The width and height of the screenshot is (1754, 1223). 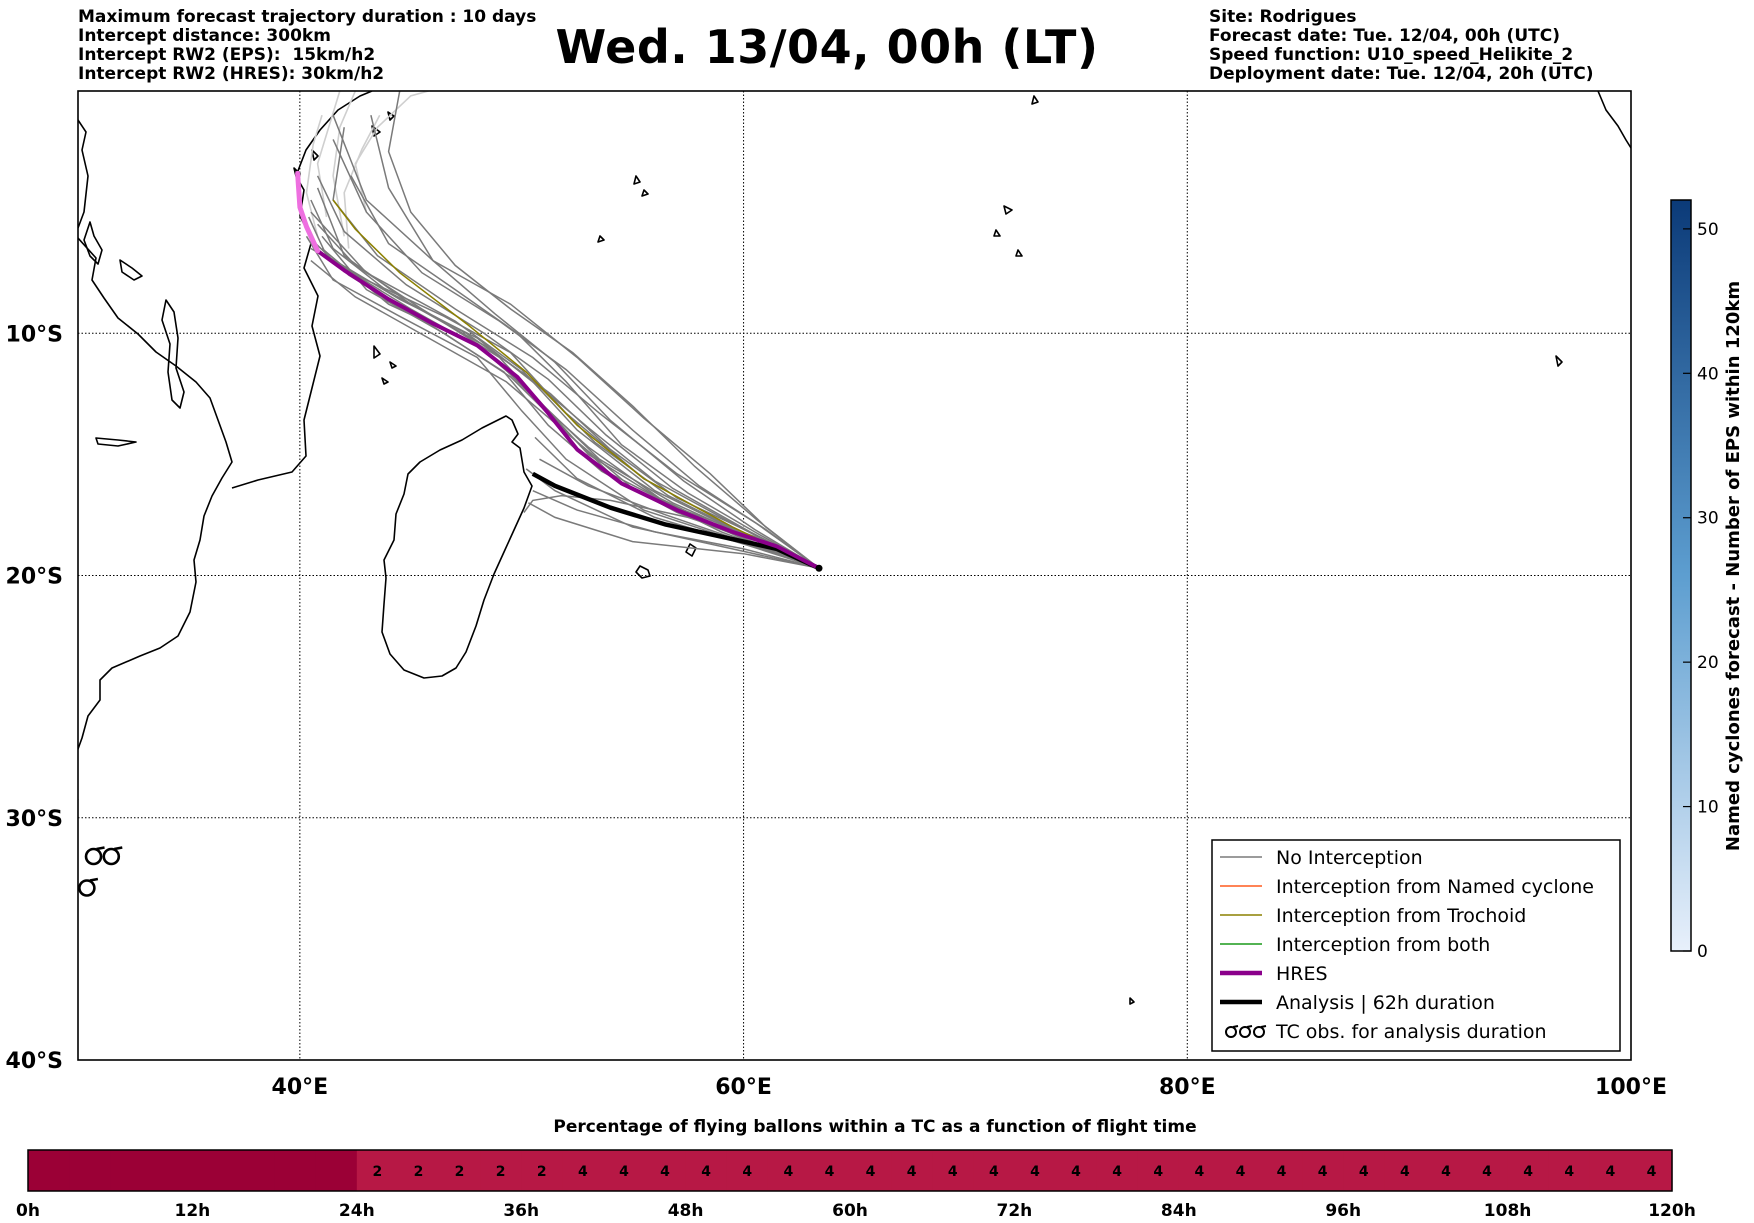 What do you see at coordinates (34, 334) in the screenshot?
I see `y-tick-label: 10°S` at bounding box center [34, 334].